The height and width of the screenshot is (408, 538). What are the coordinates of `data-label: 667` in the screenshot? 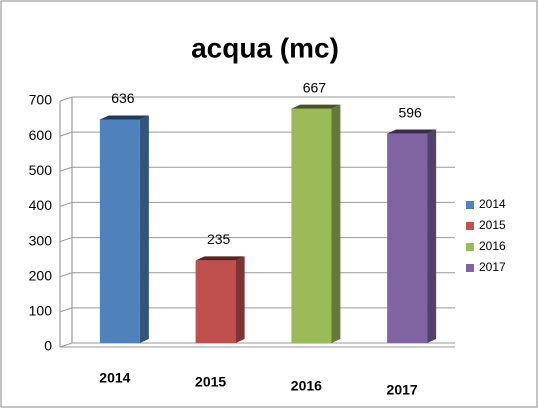 It's located at (315, 87).